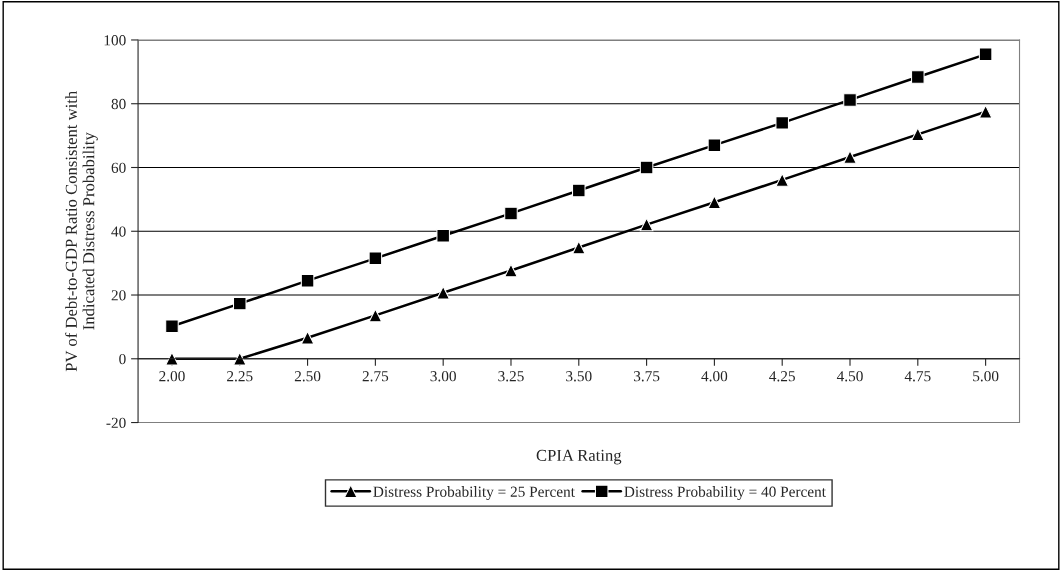  Describe the element at coordinates (307, 376) in the screenshot. I see `x-tick-label: 2.50` at that location.